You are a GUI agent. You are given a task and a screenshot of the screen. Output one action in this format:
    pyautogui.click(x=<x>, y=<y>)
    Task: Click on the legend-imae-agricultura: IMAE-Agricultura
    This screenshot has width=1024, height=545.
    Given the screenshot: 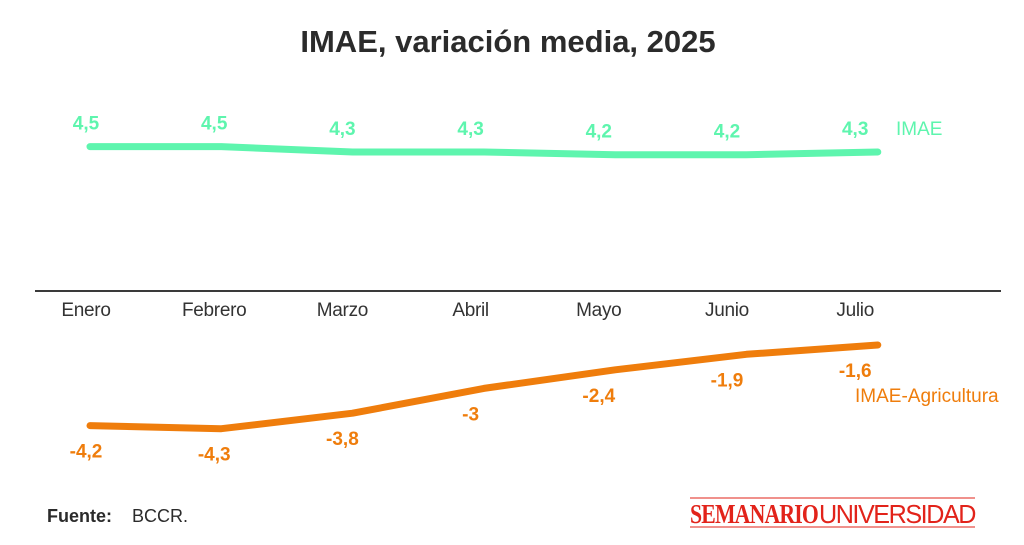 What is the action you would take?
    pyautogui.click(x=927, y=396)
    